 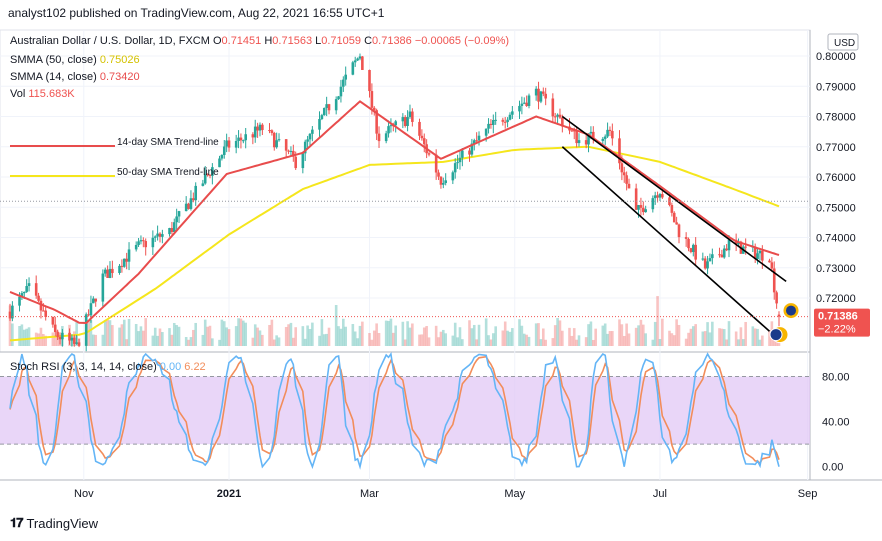 I want to click on last-price-box, so click(x=842, y=322).